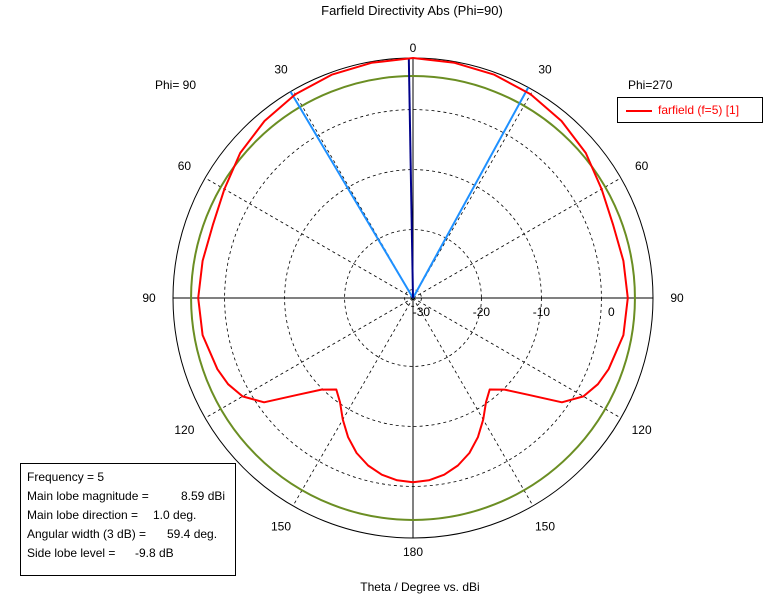 The height and width of the screenshot is (600, 775). I want to click on info-row-frequency: Frequency = 5, so click(131, 477).